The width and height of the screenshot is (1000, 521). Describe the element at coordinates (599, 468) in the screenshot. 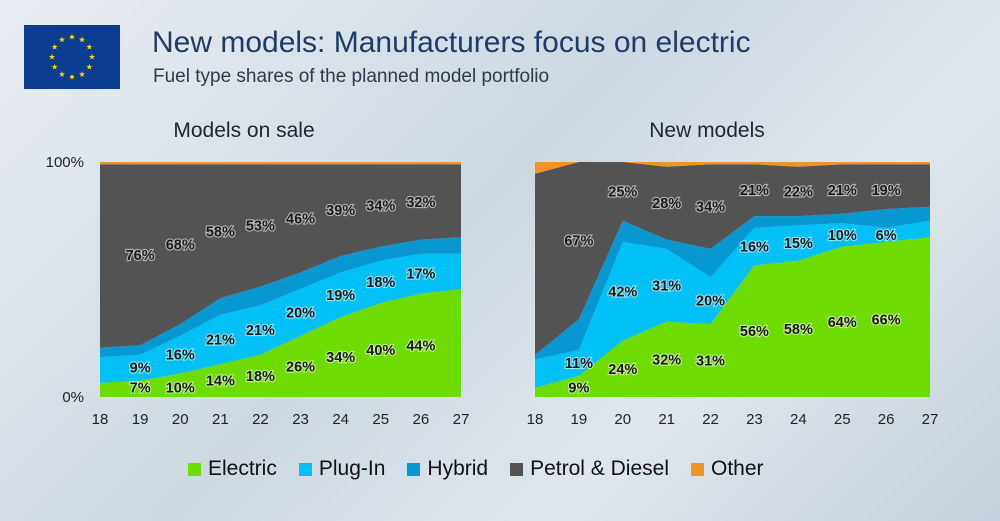

I see `legend-label: Petrol & Diesel` at that location.